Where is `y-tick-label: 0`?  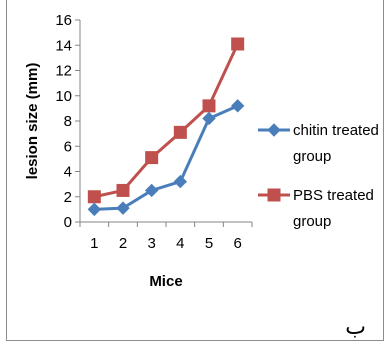 y-tick-label: 0 is located at coordinates (68, 222).